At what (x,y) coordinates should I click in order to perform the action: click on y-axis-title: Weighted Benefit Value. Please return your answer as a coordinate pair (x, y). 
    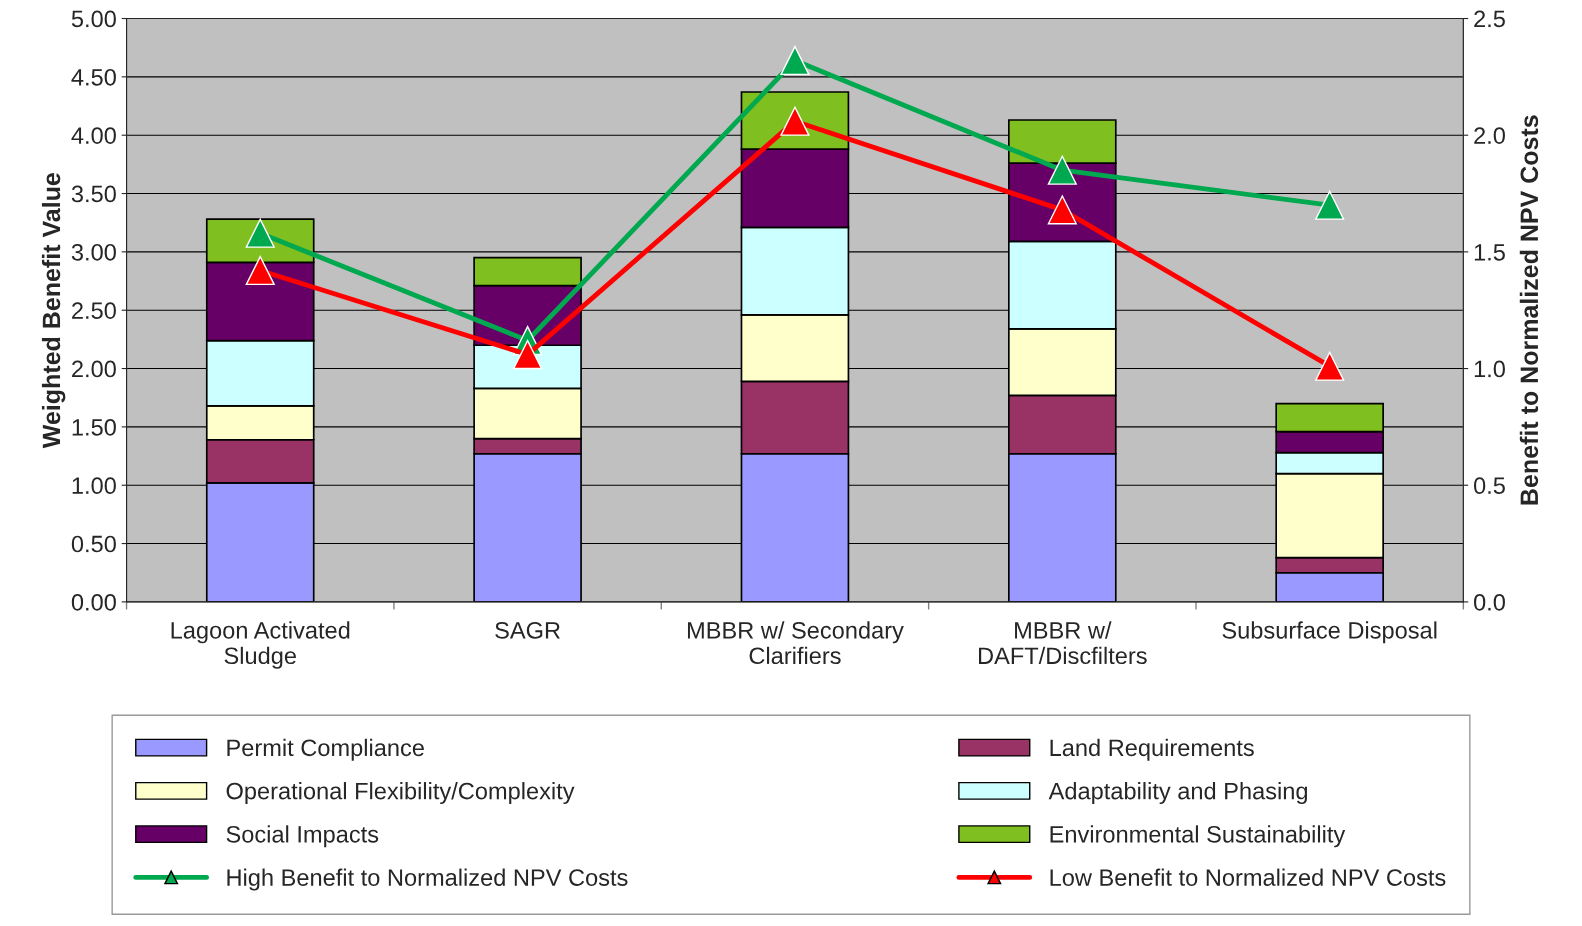
    Looking at the image, I should click on (53, 311).